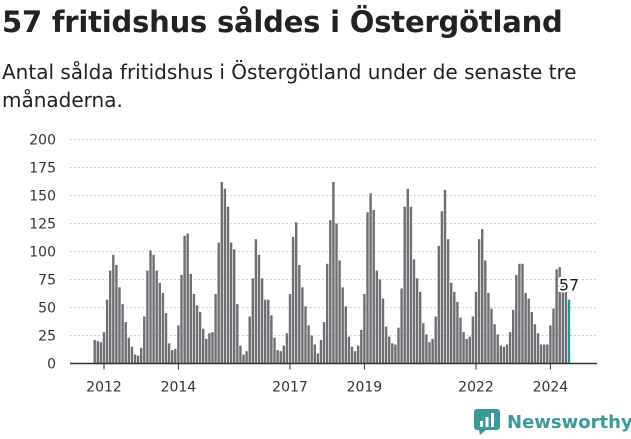  Describe the element at coordinates (290, 388) in the screenshot. I see `x-tick-label: 2017` at that location.